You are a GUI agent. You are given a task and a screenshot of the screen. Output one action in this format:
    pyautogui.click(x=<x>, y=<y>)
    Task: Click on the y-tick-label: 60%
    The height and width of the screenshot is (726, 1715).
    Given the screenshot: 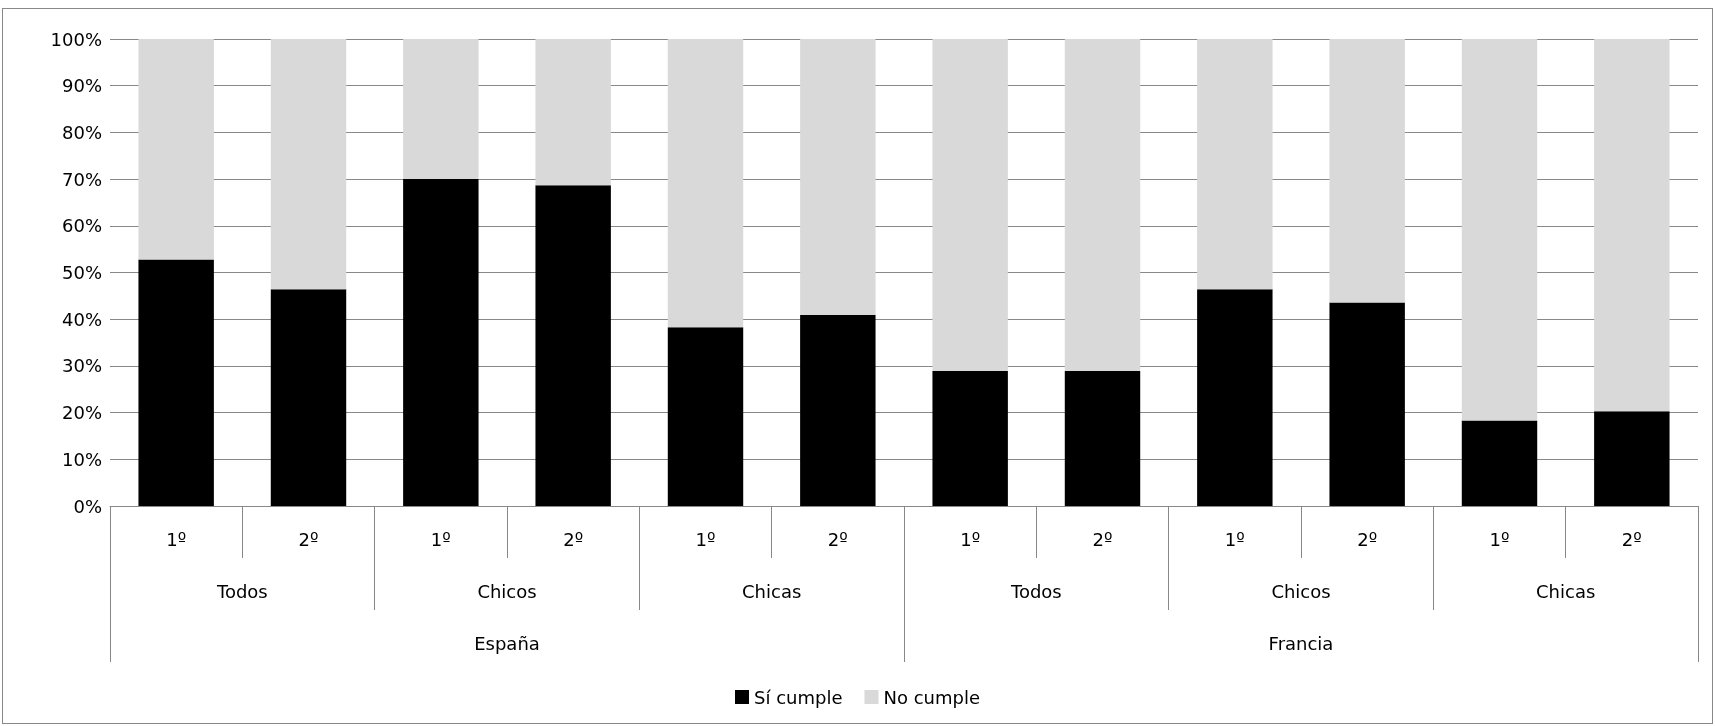 What is the action you would take?
    pyautogui.click(x=81, y=226)
    